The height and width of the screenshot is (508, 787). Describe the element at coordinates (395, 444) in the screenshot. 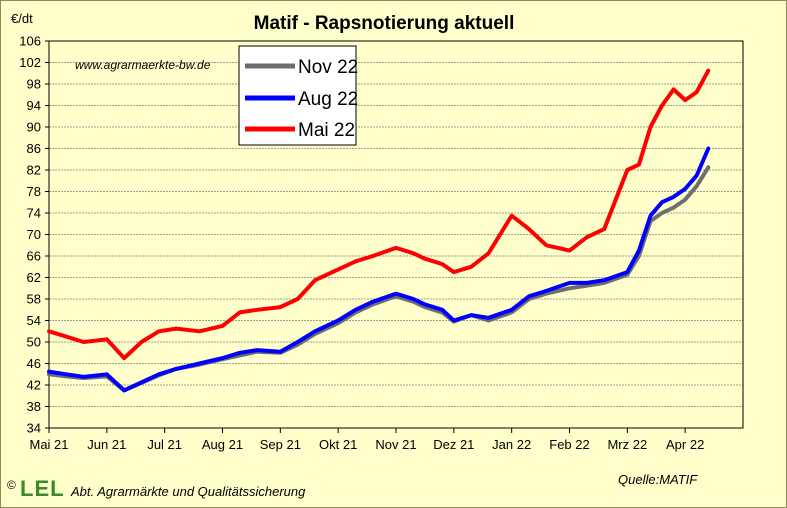

I see `x-tick-label-6: Nov 21` at that location.